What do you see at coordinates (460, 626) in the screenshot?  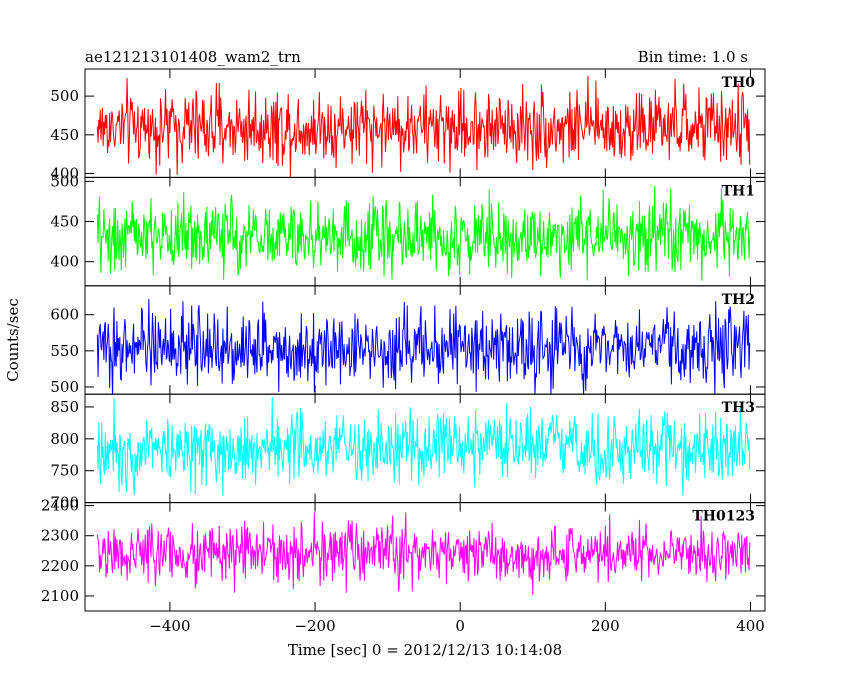 I see `x-tick-label: 0` at bounding box center [460, 626].